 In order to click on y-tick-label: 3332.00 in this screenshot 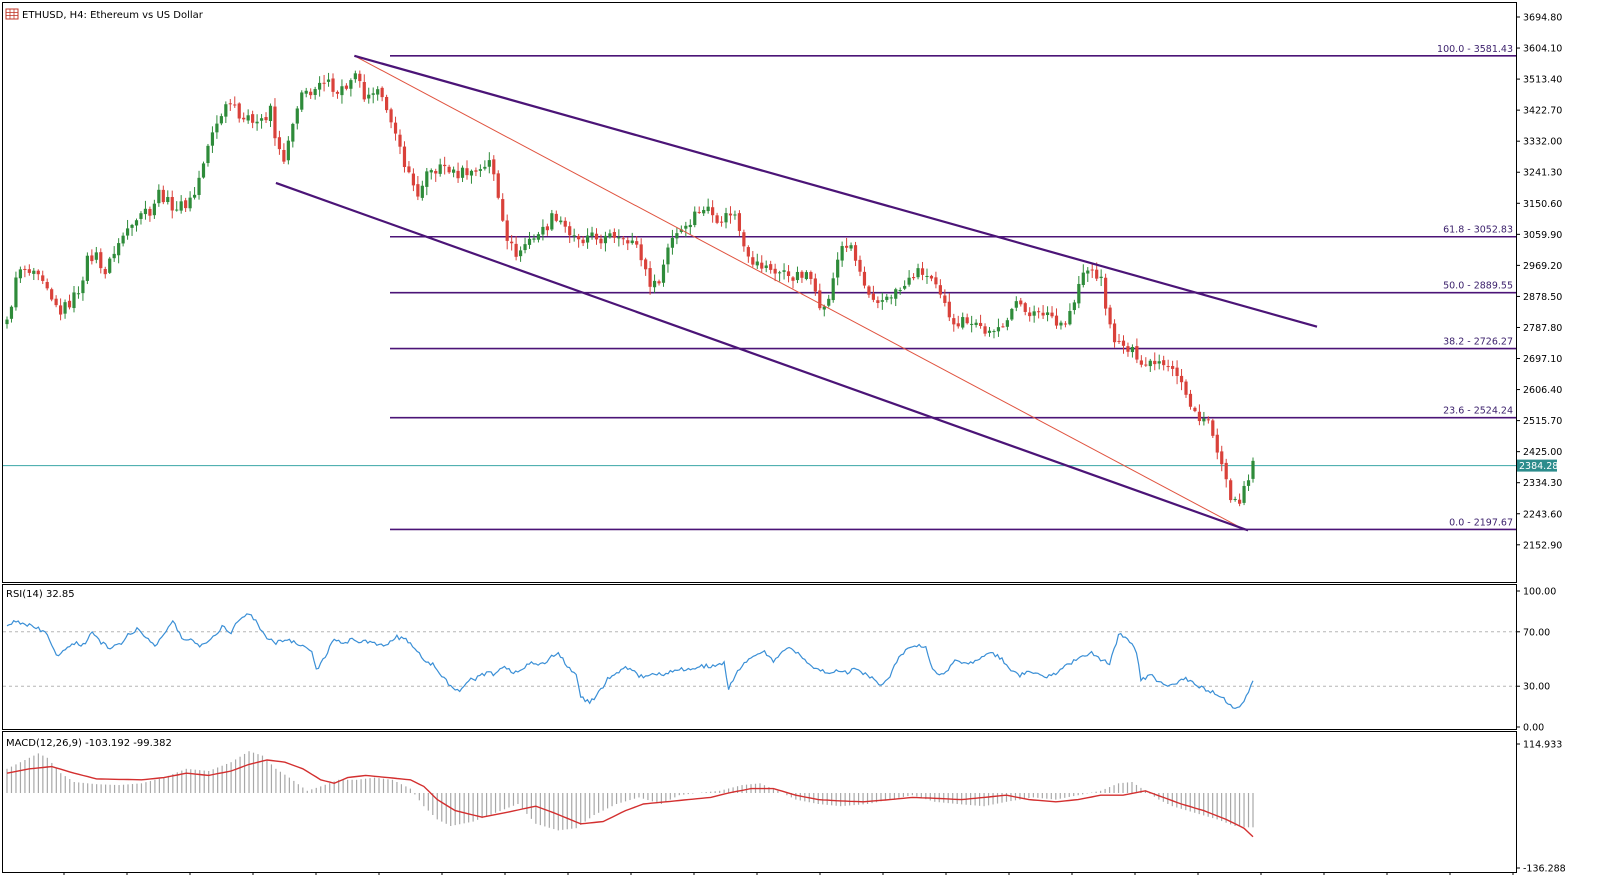, I will do `click(1542, 142)`.